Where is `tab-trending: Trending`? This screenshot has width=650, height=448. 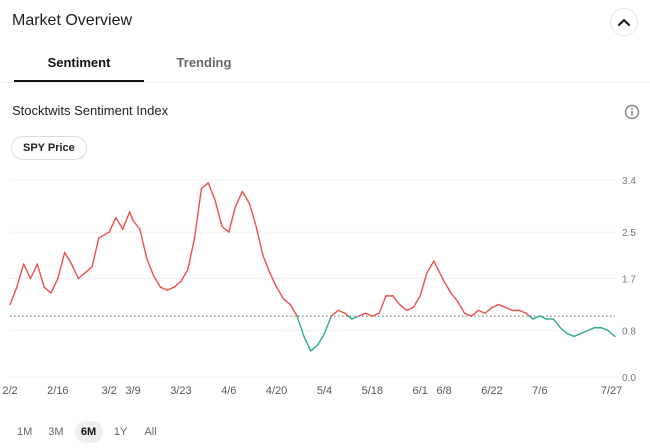
tab-trending: Trending is located at coordinates (204, 62).